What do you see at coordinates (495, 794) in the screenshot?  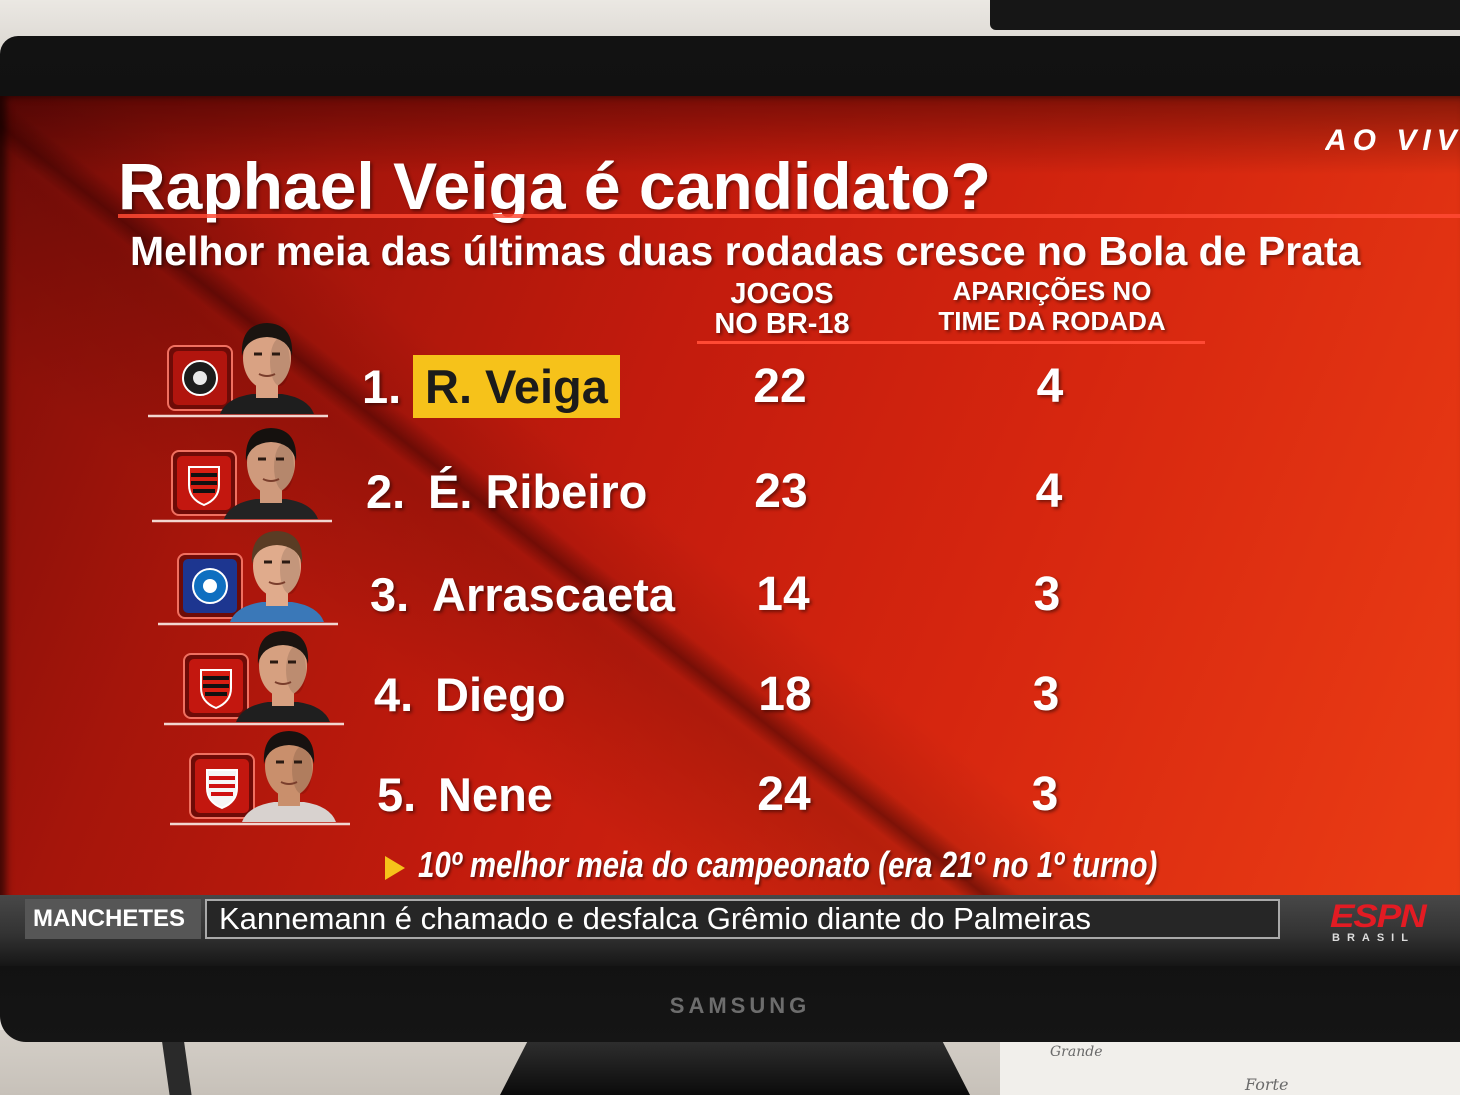 I see `player-name: Nene` at bounding box center [495, 794].